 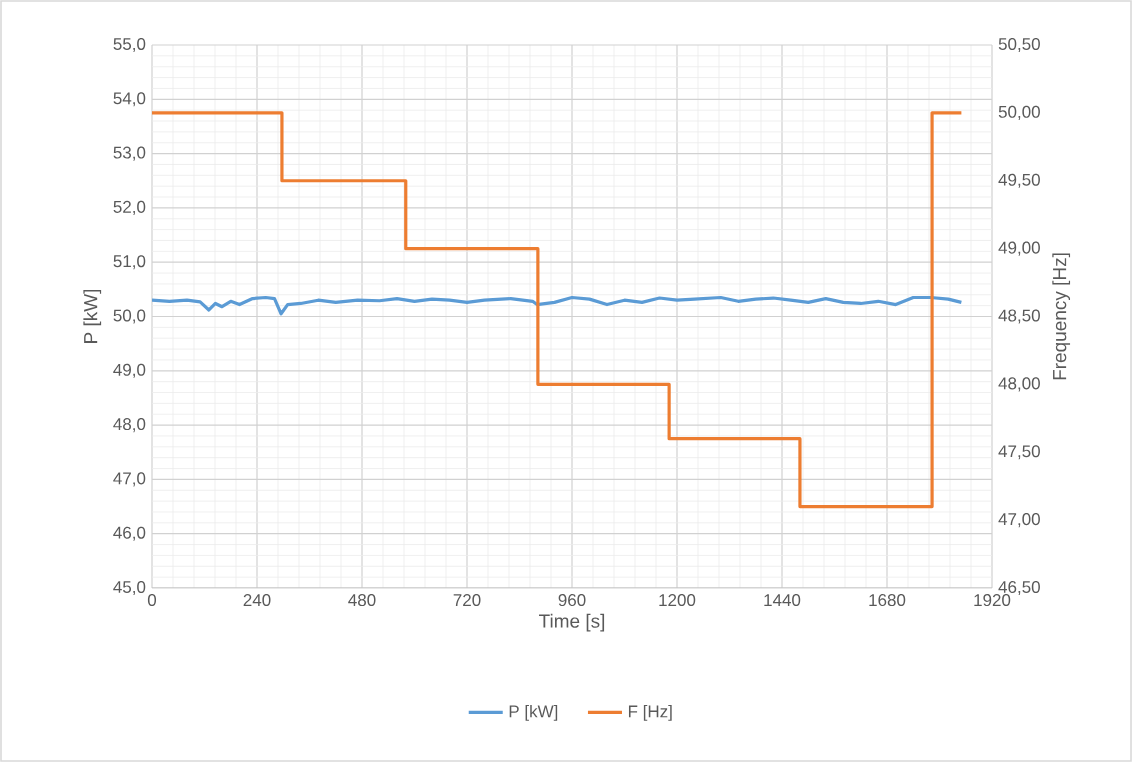 What do you see at coordinates (129, 262) in the screenshot?
I see `y-tick-label: 51,0` at bounding box center [129, 262].